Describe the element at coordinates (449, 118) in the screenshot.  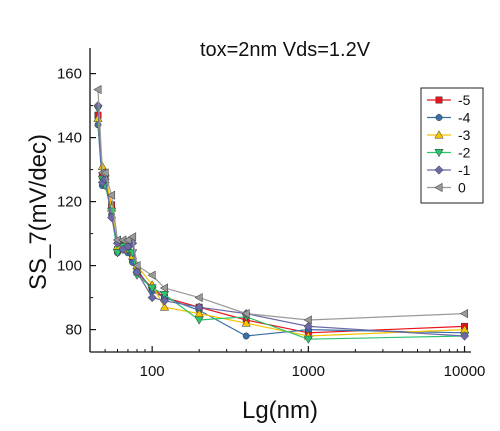
I see `legend-item: -4` at that location.